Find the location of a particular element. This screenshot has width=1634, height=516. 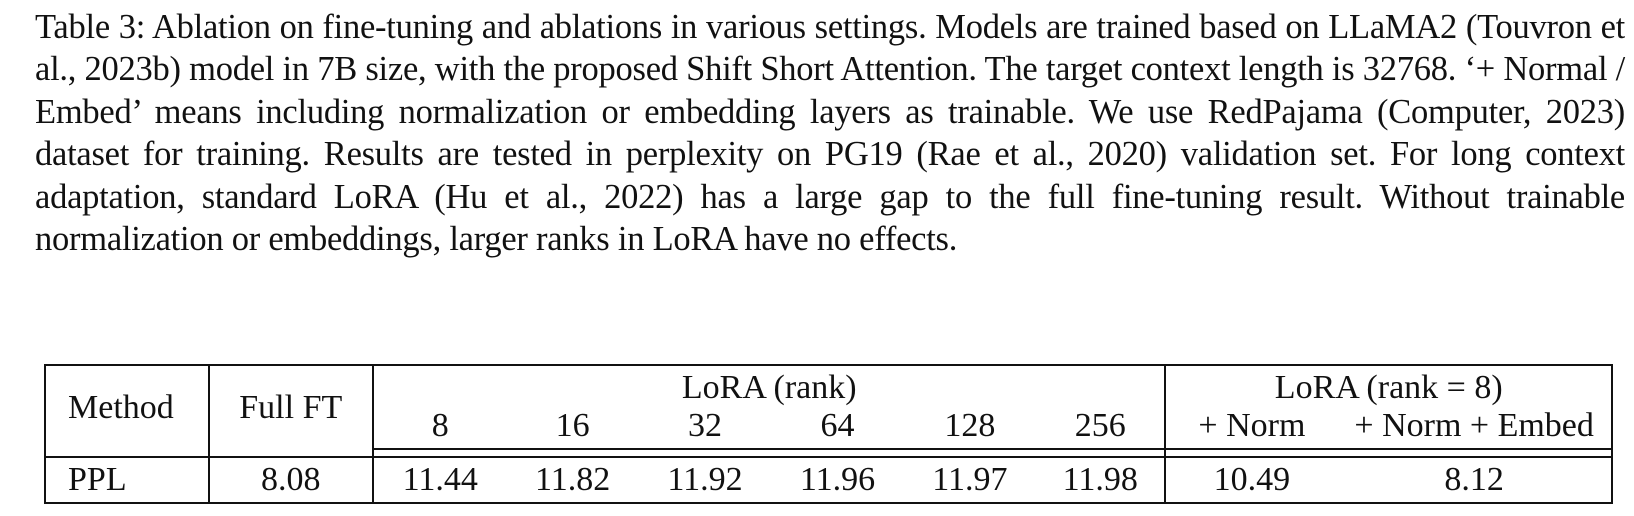

header-lora-rank-8: LoRA (rank = 8) is located at coordinates (1389, 385).